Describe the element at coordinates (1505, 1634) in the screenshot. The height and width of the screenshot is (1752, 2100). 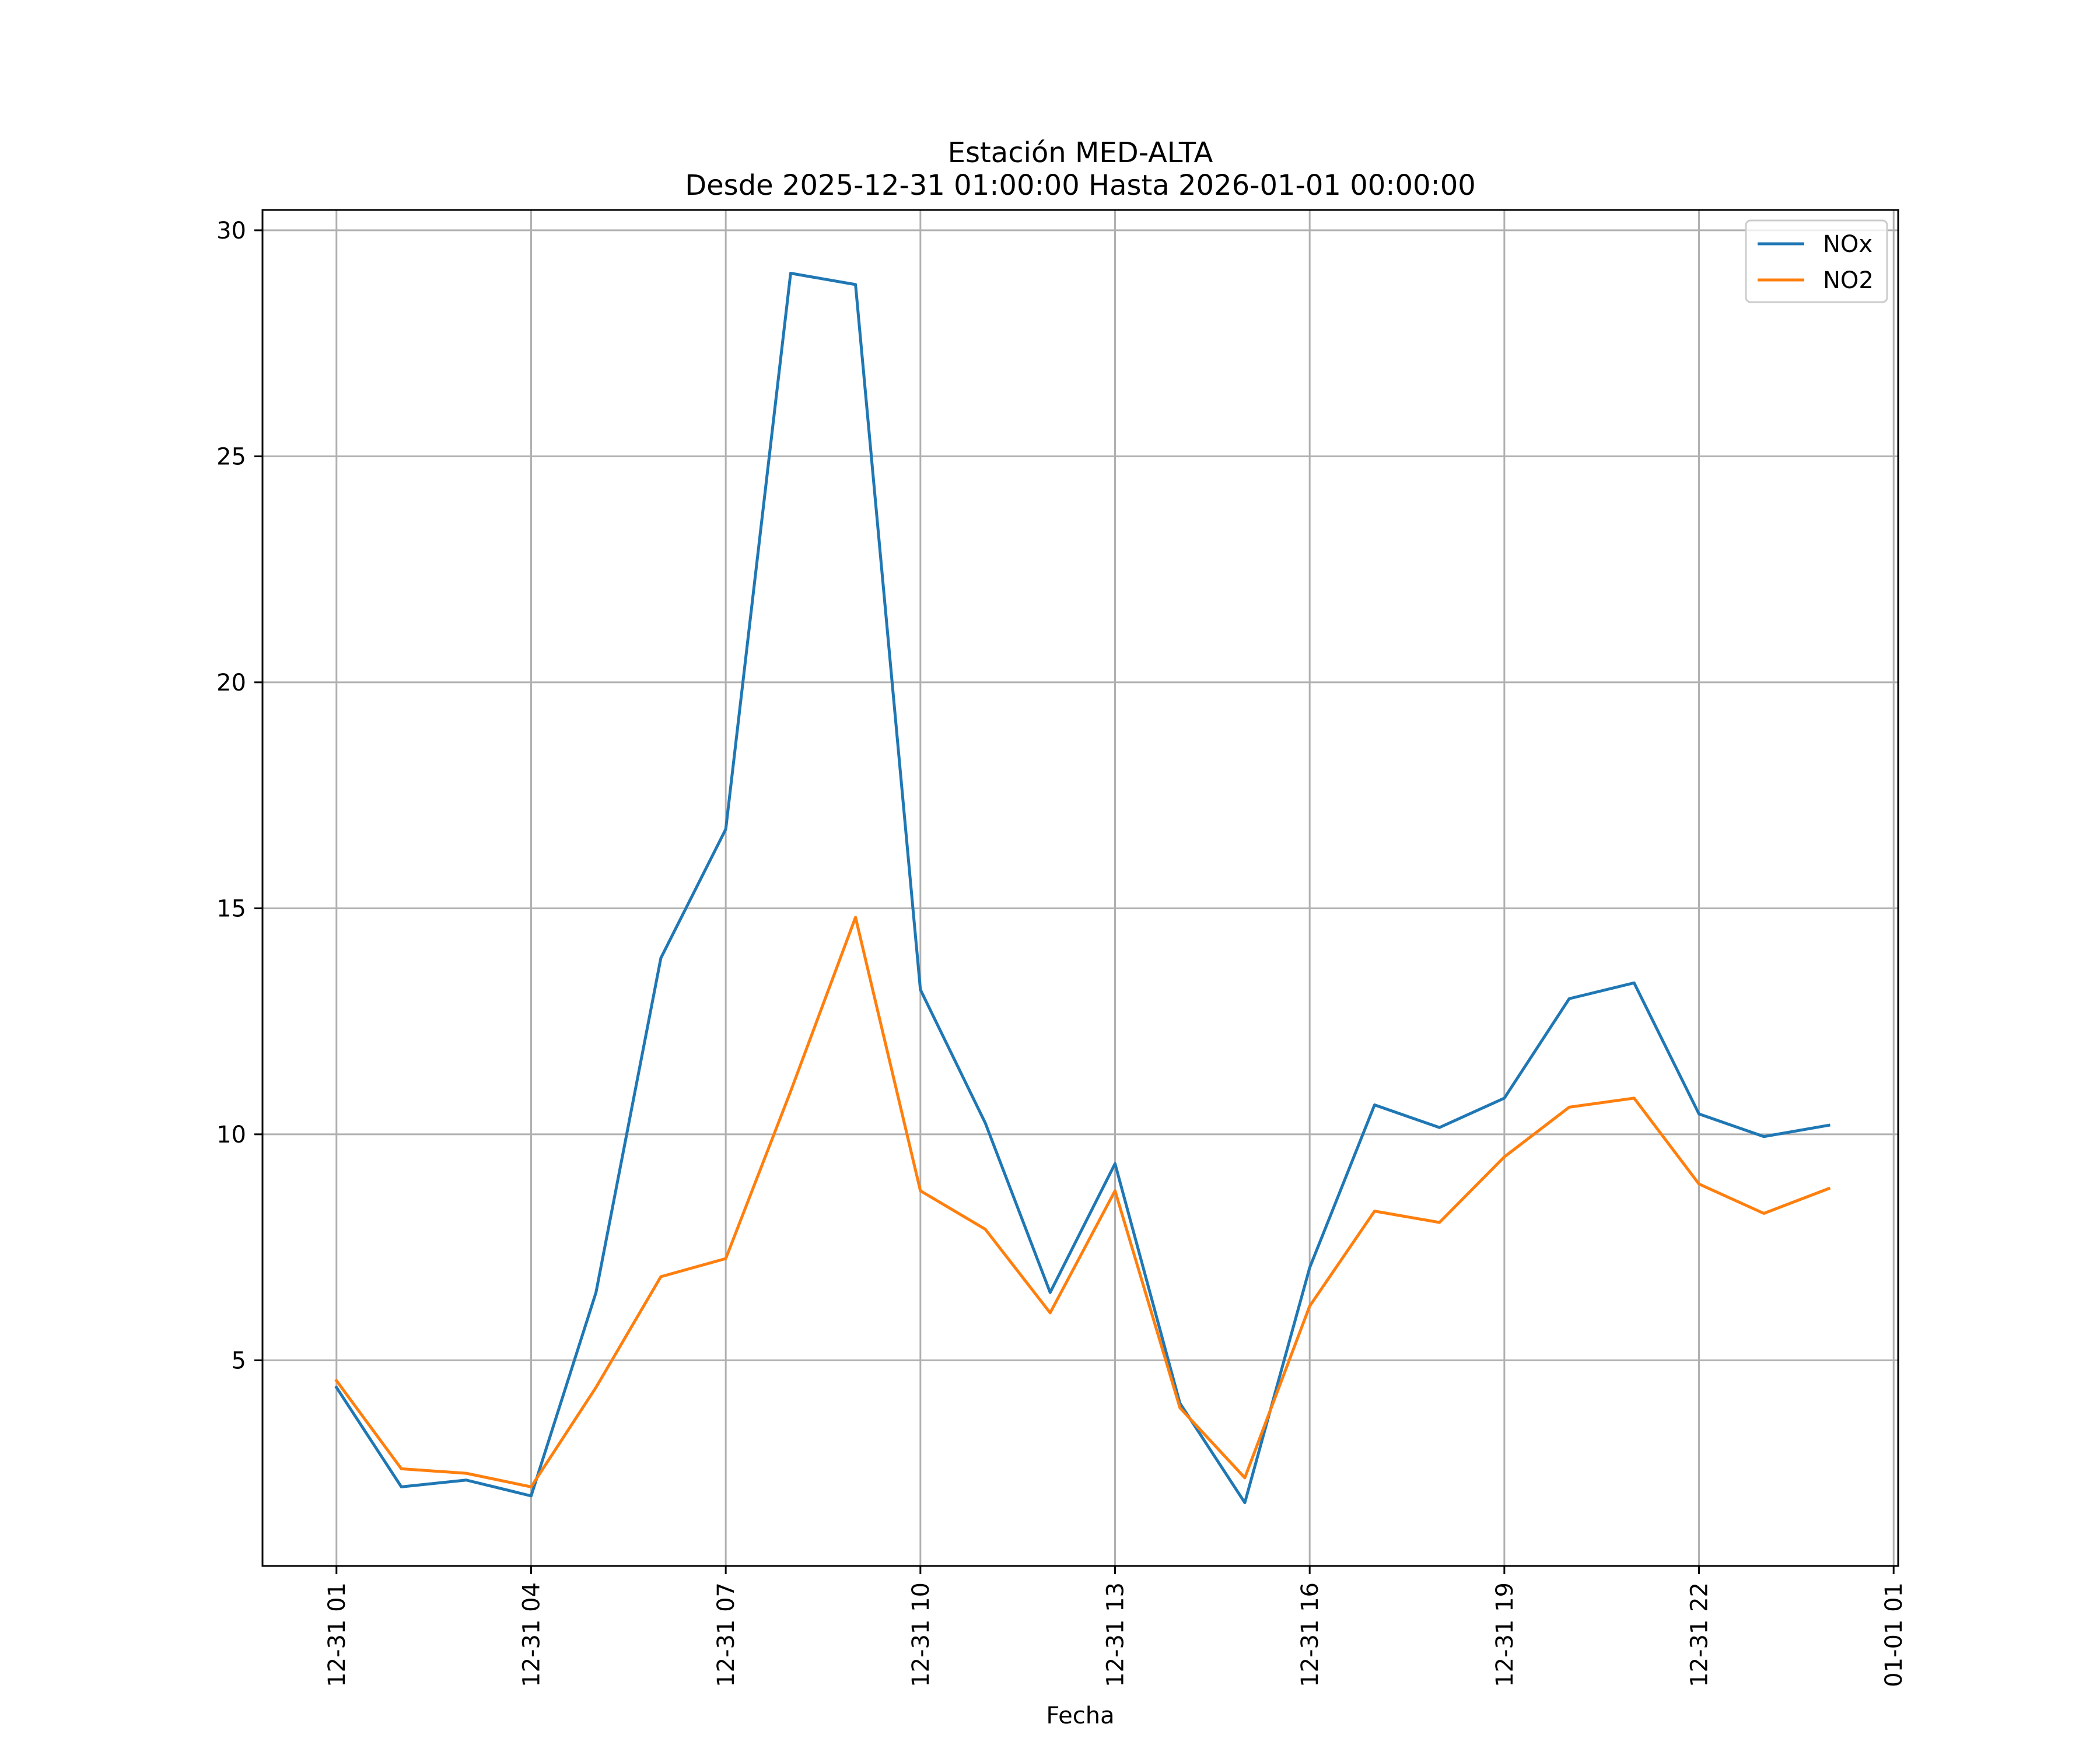
I see `x-tick-label: 12-31 19` at that location.